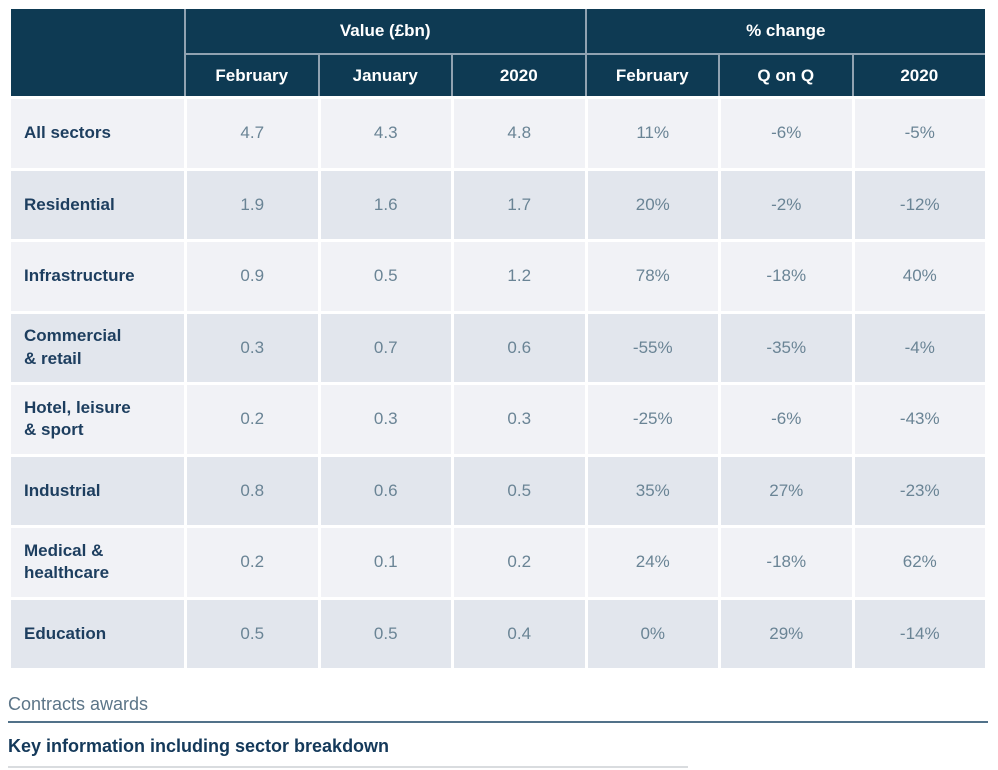 This screenshot has height=770, width=998. I want to click on value-cell: -43%, so click(918, 419).